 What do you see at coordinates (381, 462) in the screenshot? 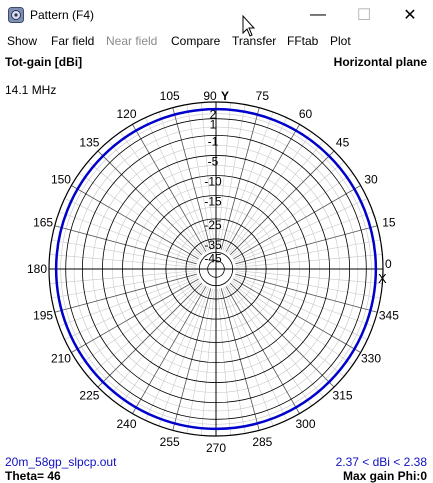
I see `gain-range-label: 2.37 < dBi < 2.38` at bounding box center [381, 462].